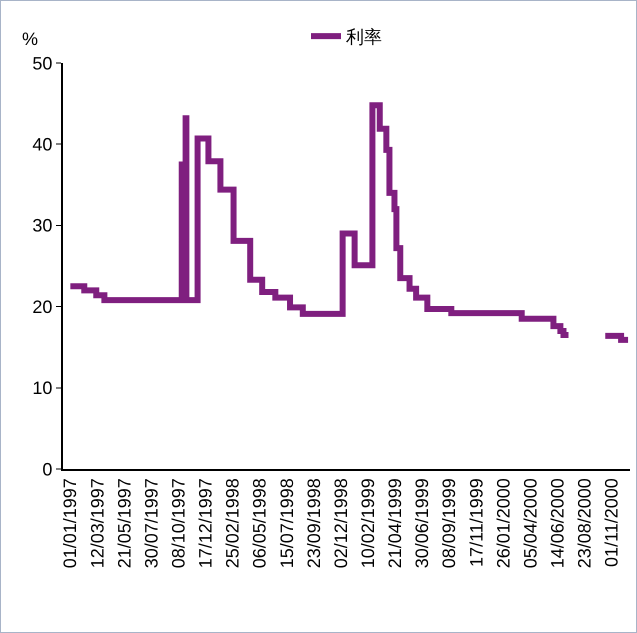 The height and width of the screenshot is (633, 637). What do you see at coordinates (422, 523) in the screenshot?
I see `x-tick-label: 30/06/1999` at bounding box center [422, 523].